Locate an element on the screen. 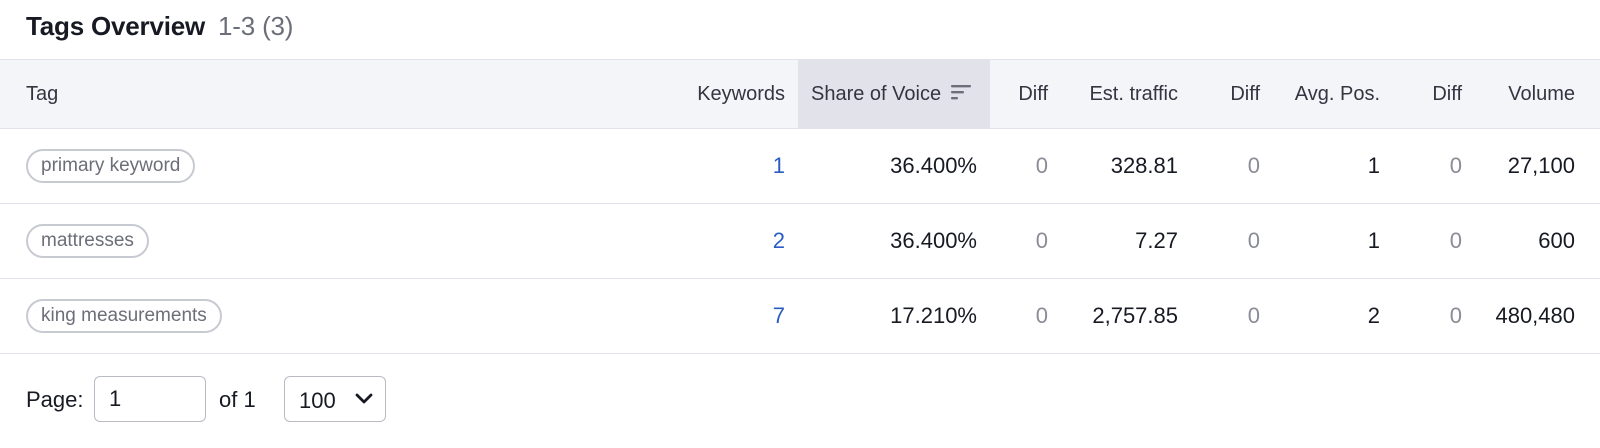 The image size is (1600, 448). sort-descending-icon is located at coordinates (961, 92).